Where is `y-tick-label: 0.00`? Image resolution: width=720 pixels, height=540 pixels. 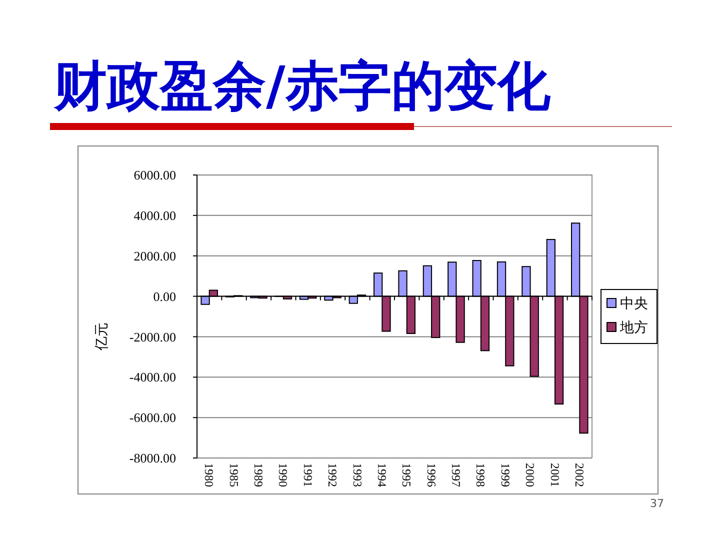
y-tick-label: 0.00 is located at coordinates (164, 296).